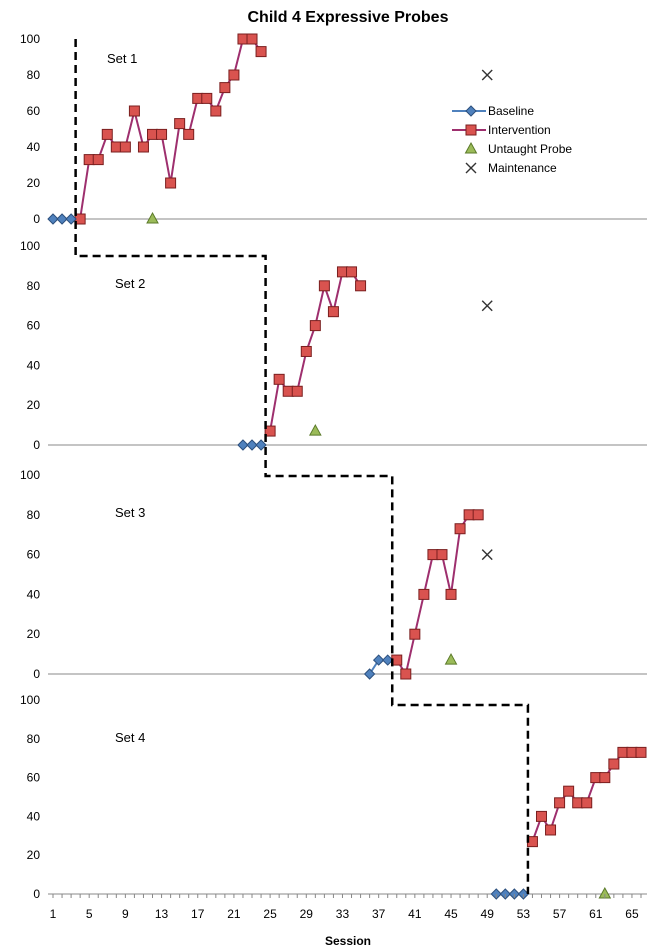 The image size is (647, 952). Describe the element at coordinates (632, 914) in the screenshot. I see `x-tick-label: 65` at that location.